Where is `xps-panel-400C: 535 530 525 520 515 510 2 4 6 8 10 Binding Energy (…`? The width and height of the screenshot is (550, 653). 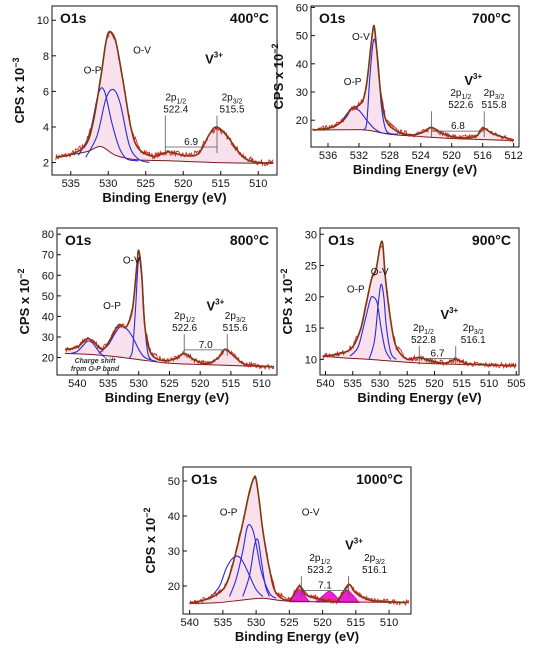 xps-panel-400C: 535 530 525 520 515 510 2 4 6 8 10 Binding Energy (… is located at coordinates (144, 105).